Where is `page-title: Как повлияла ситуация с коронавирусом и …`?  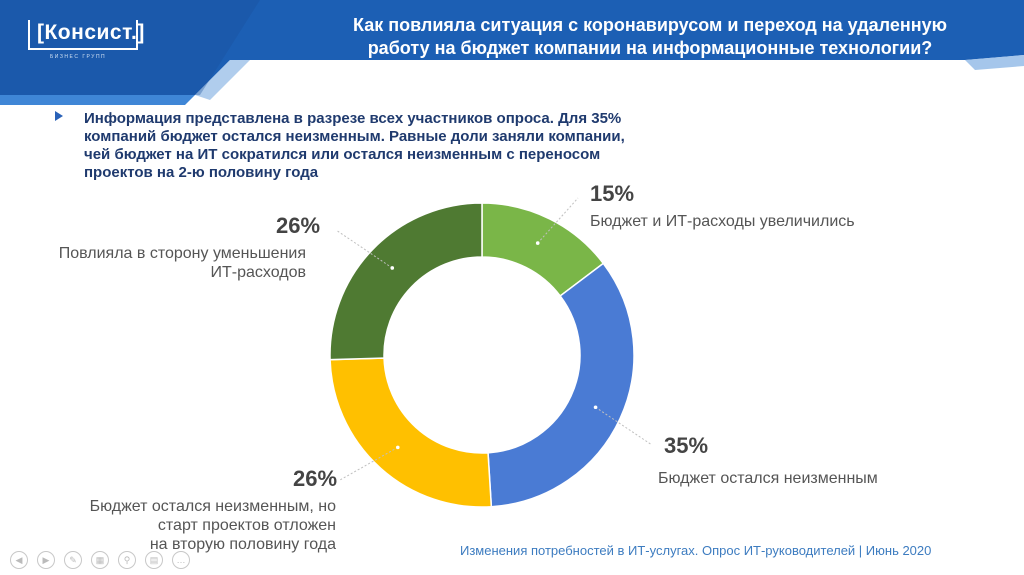
page-title: Как повлияла ситуация с коронавирусом и … is located at coordinates (650, 37).